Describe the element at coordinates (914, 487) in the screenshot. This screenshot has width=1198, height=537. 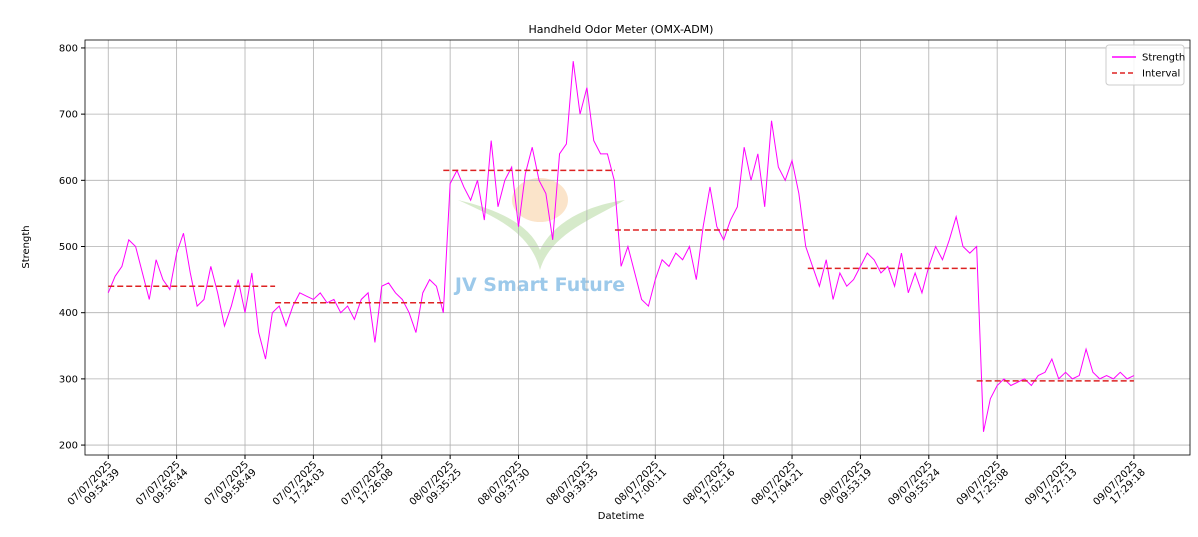
I see `x-tick-label: 09/07/202509:55:24` at that location.